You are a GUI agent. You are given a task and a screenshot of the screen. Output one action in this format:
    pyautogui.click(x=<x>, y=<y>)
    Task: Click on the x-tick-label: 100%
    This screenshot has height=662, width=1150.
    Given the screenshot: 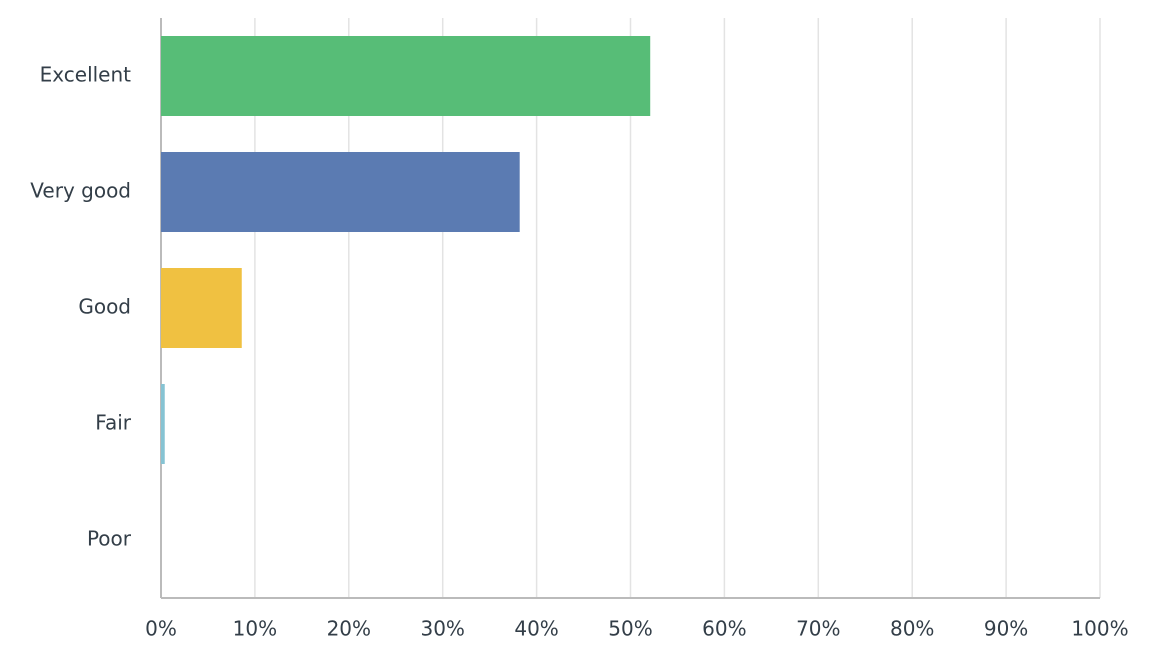 What is the action you would take?
    pyautogui.click(x=1099, y=629)
    